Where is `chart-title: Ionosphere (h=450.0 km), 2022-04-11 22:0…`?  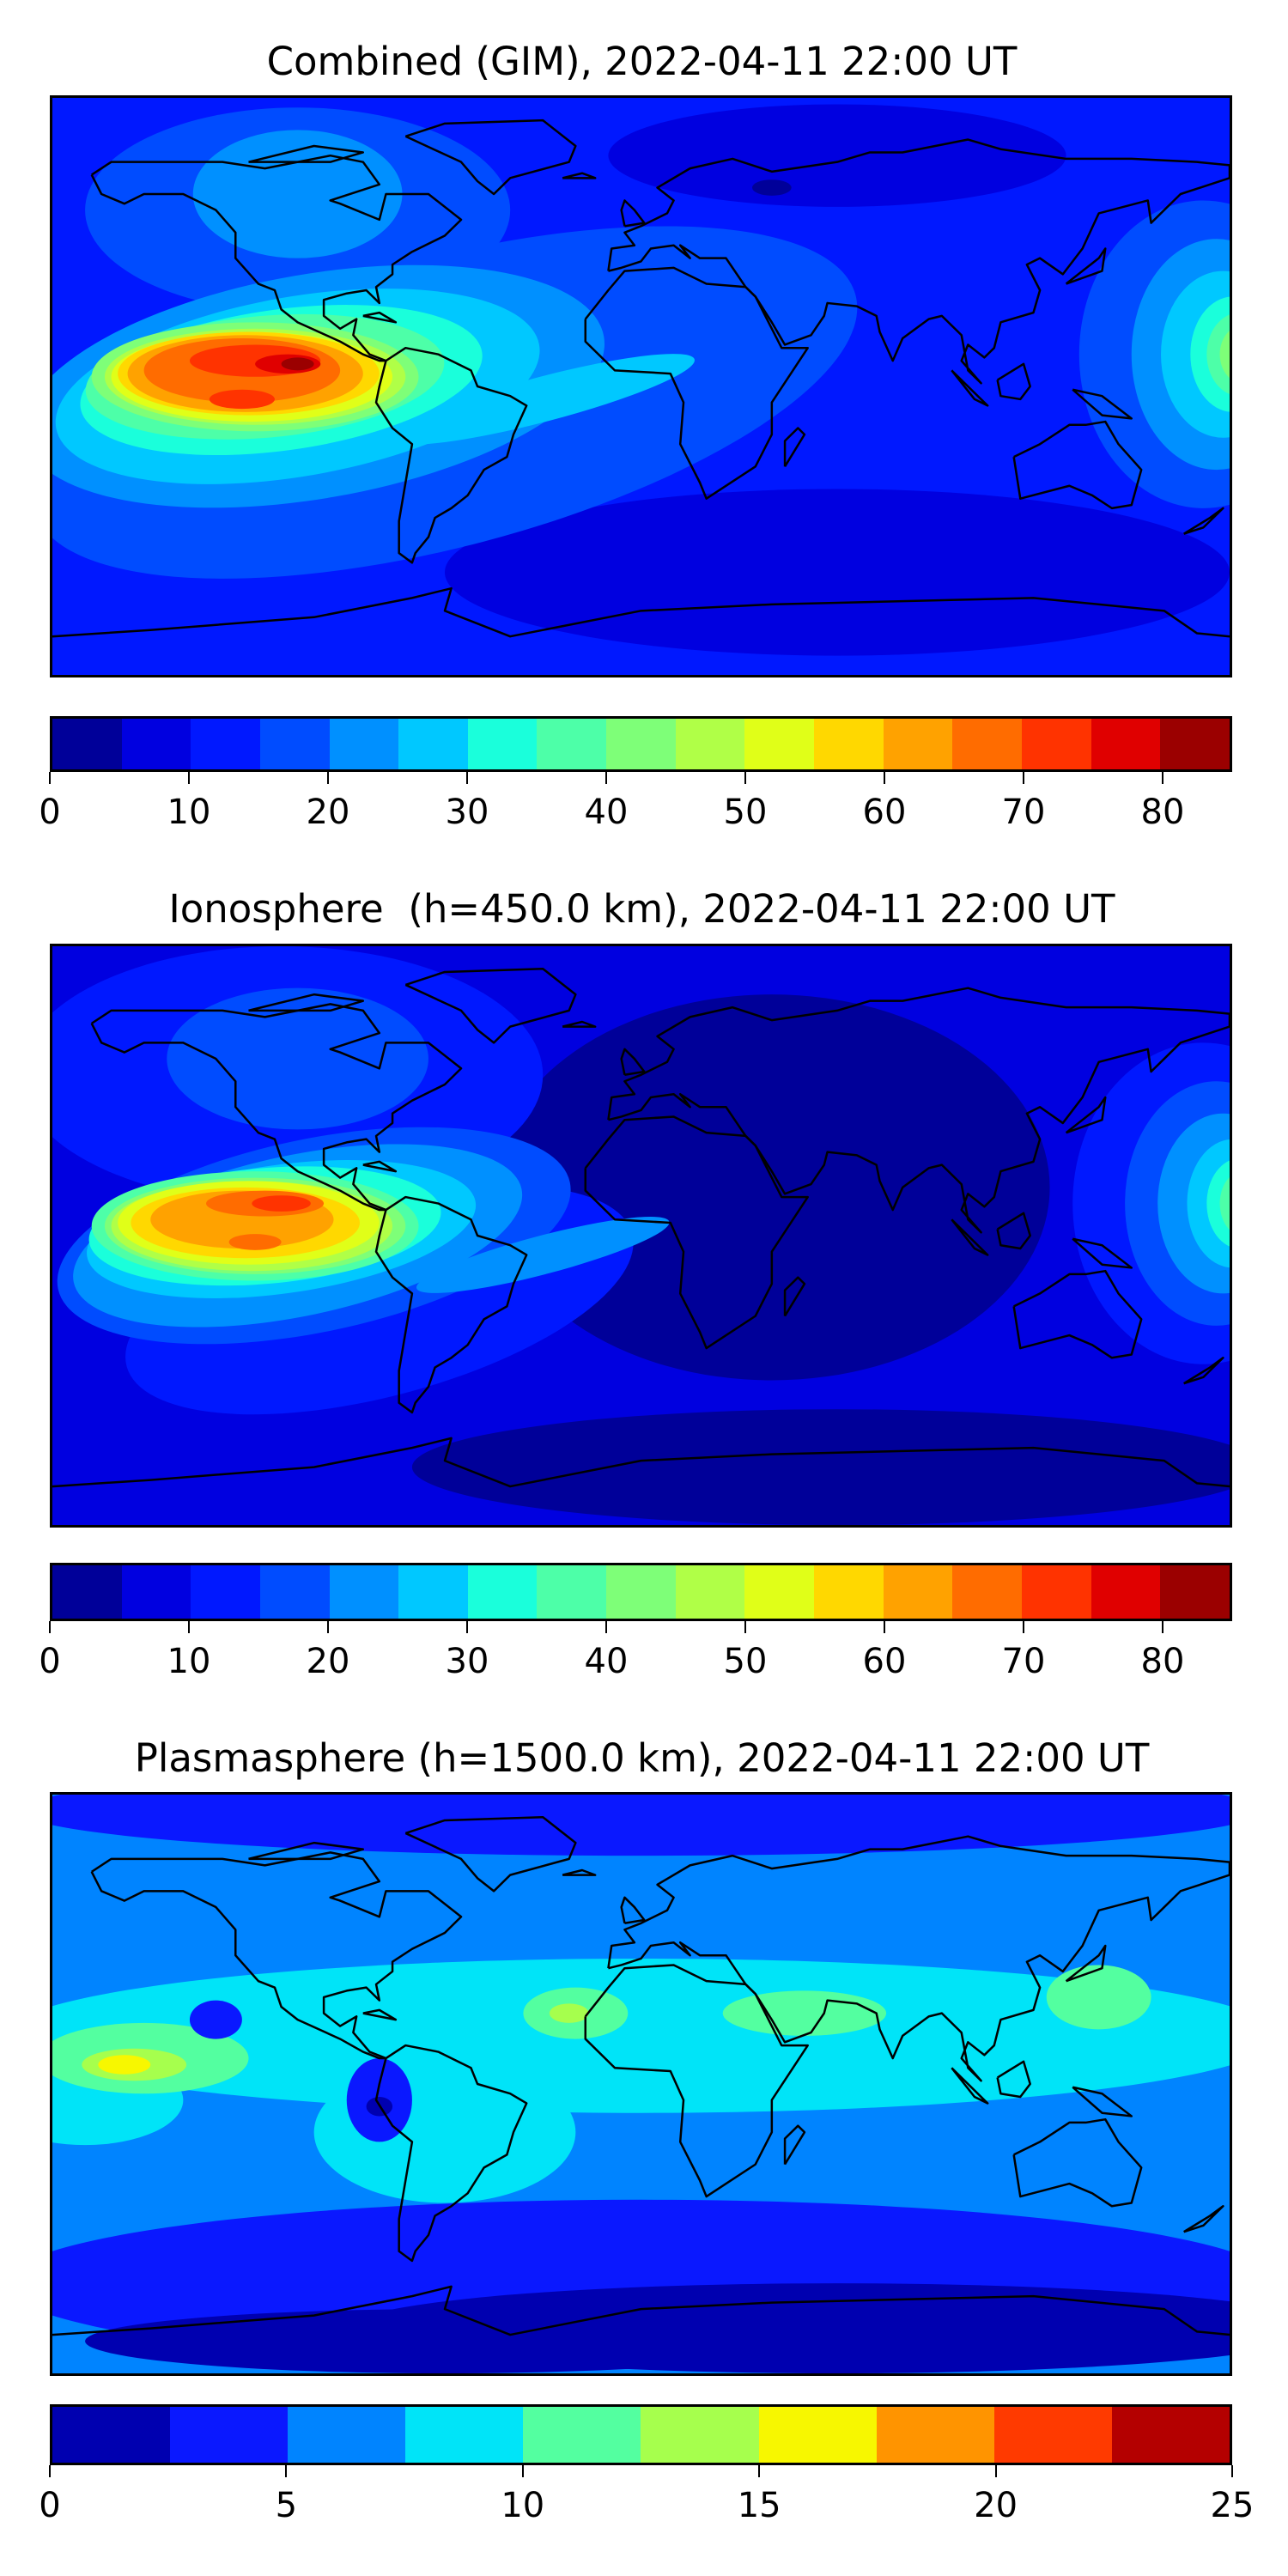
chart-title: Ionosphere (h=450.0 km), 2022-04-11 22:0… is located at coordinates (641, 909).